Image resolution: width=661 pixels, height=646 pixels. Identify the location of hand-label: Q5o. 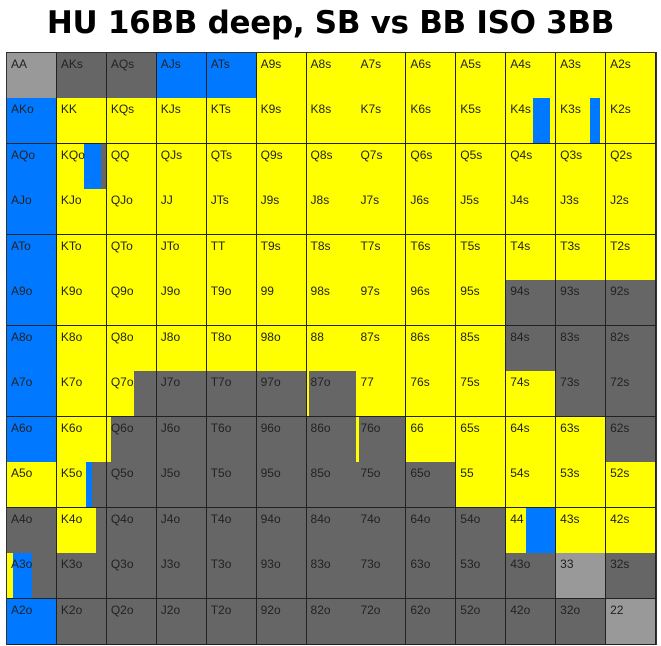
(122, 473).